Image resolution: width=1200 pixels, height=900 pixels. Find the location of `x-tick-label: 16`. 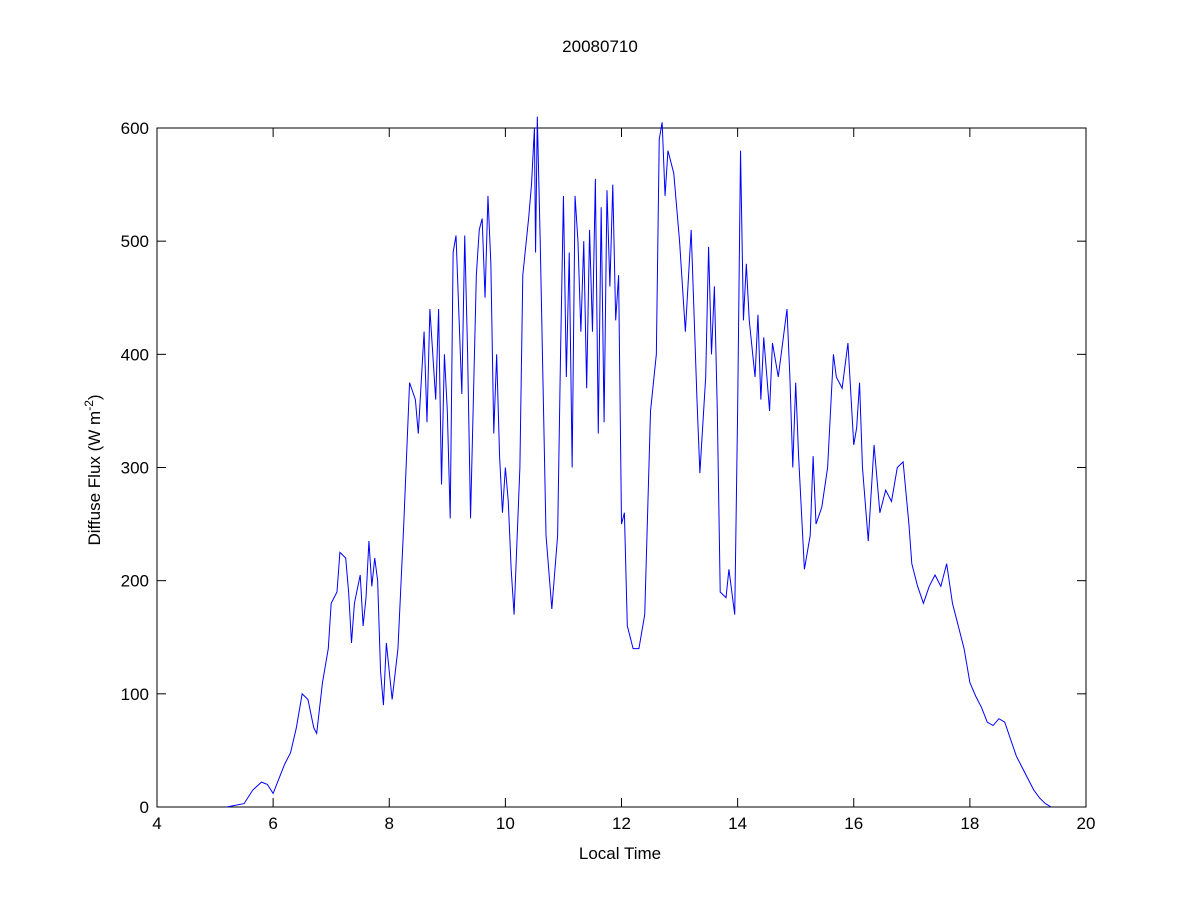

x-tick-label: 16 is located at coordinates (853, 823).